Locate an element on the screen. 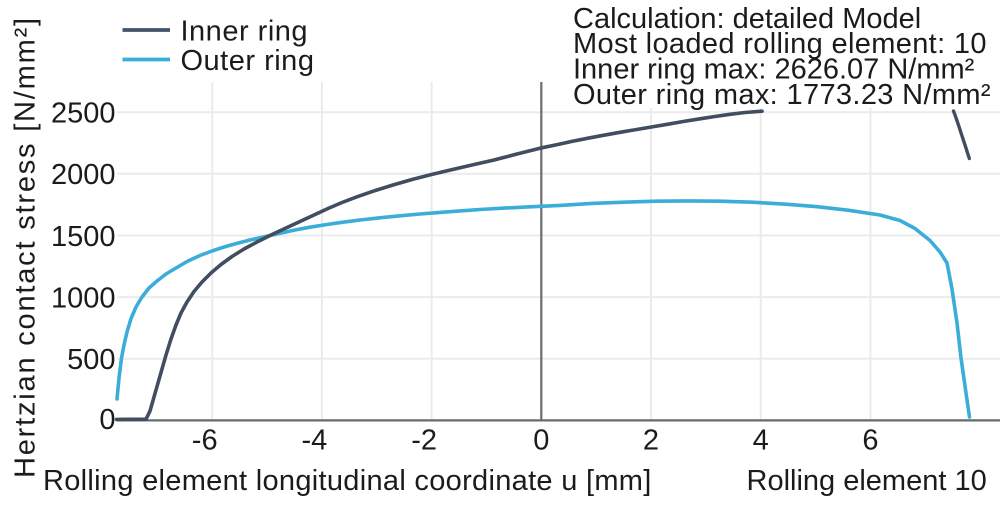 The width and height of the screenshot is (1000, 505). svg-text: Inner ring is located at coordinates (245, 31).